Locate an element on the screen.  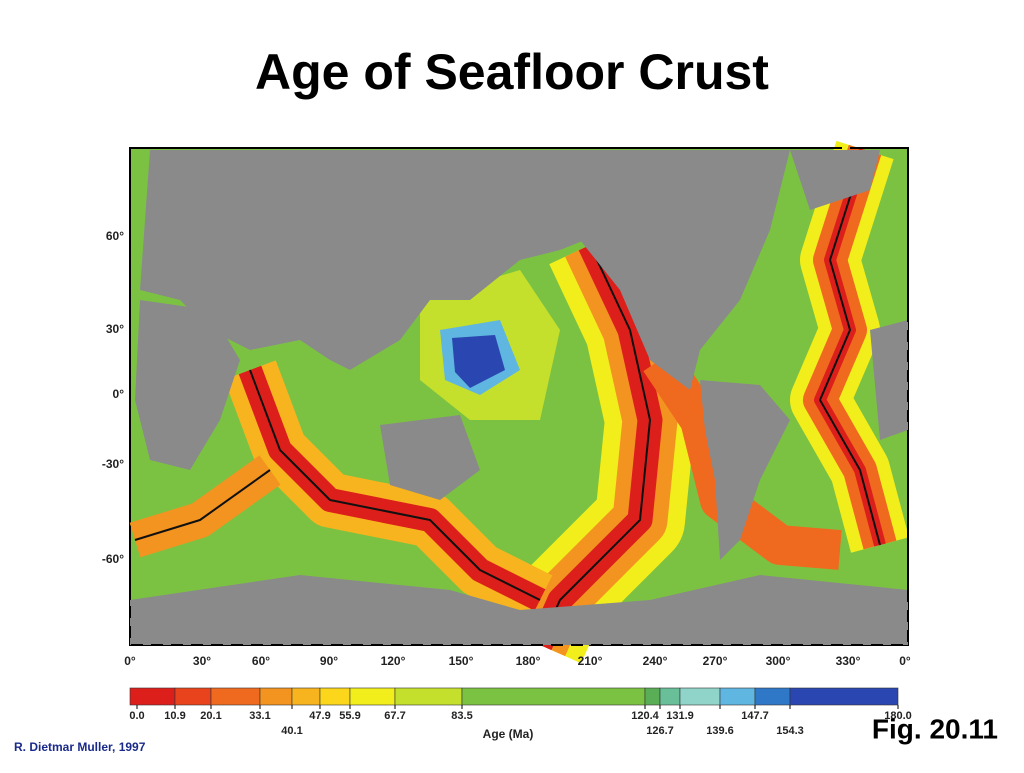
longitude-label: 60° is located at coordinates (261, 661).